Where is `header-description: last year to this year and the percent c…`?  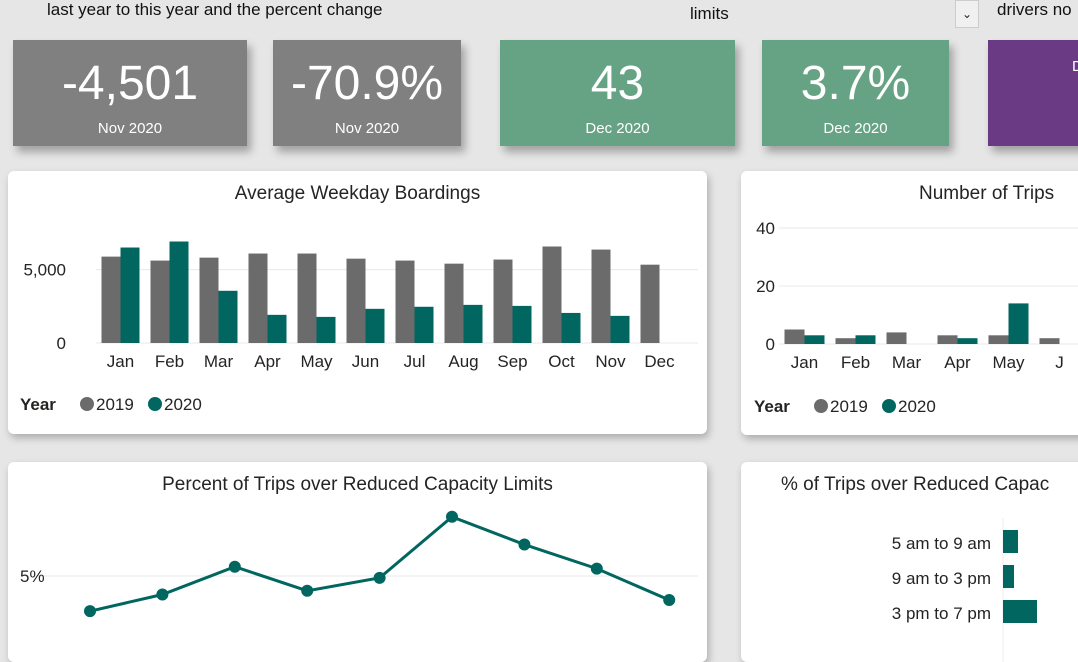
header-description: last year to this year and the percent c… is located at coordinates (215, 9).